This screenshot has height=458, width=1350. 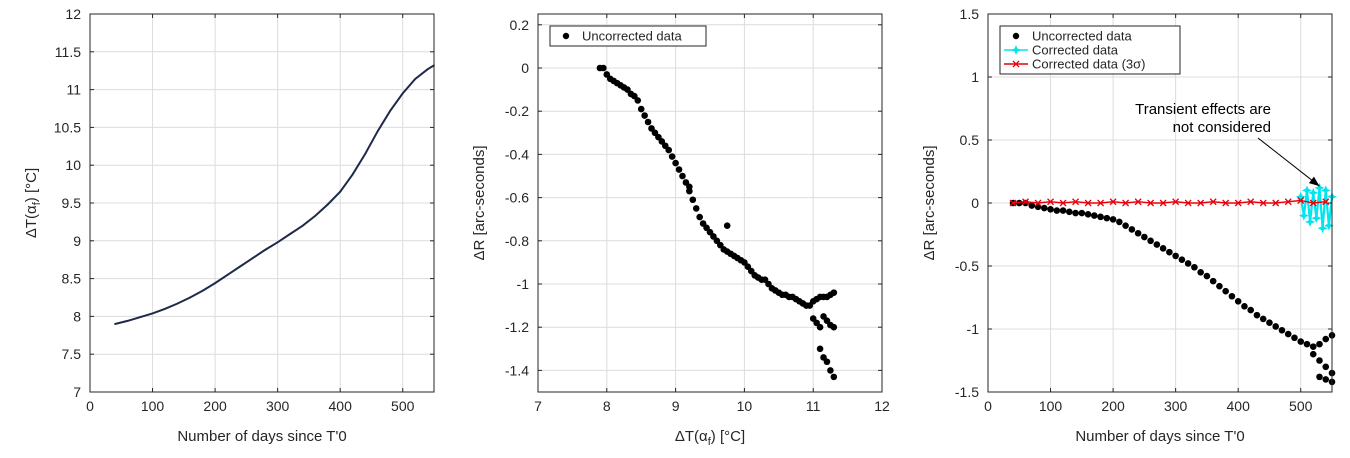 I want to click on data-marks, so click(x=1173, y=284).